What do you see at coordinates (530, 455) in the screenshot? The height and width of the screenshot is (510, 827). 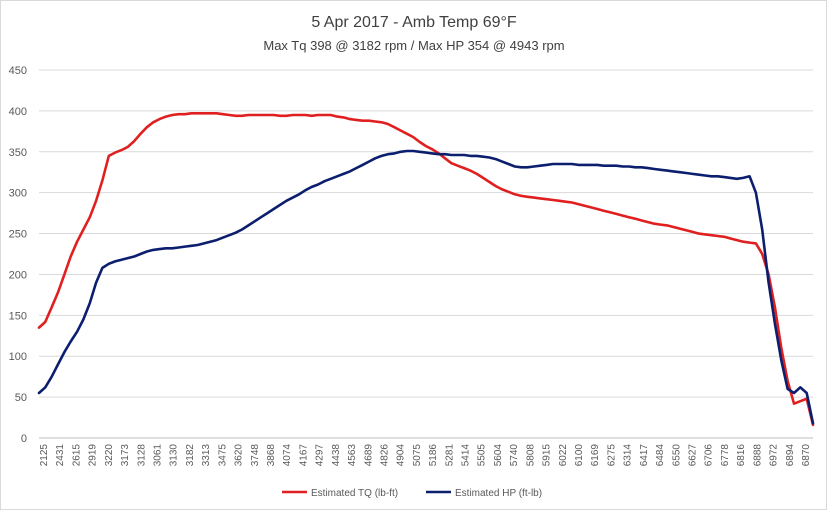 I see `x-tick-label: 5808` at bounding box center [530, 455].